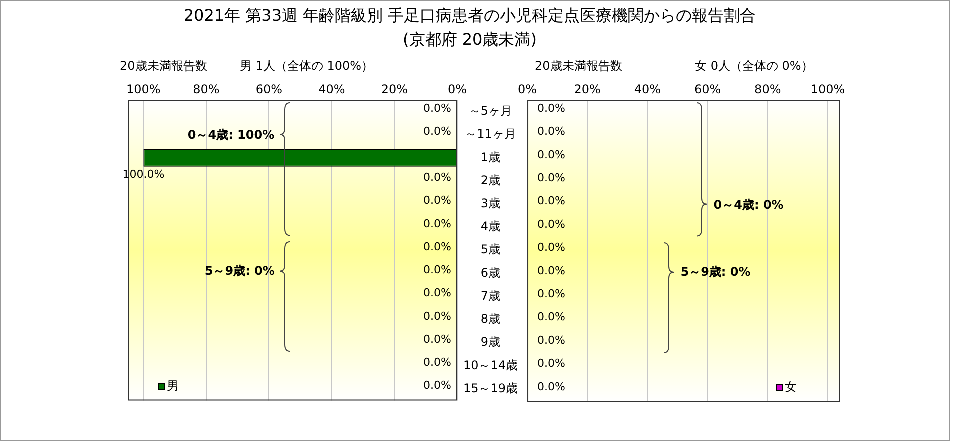 The width and height of the screenshot is (968, 443). What do you see at coordinates (490, 111) in the screenshot?
I see `y-tick-label: ～5ヶ月` at bounding box center [490, 111].